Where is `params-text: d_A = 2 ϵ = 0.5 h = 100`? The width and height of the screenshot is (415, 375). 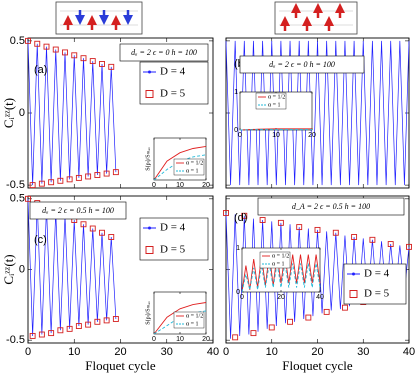
params-text: d_A = 2 ϵ = 0.5 h = 100 is located at coordinates (331, 206).